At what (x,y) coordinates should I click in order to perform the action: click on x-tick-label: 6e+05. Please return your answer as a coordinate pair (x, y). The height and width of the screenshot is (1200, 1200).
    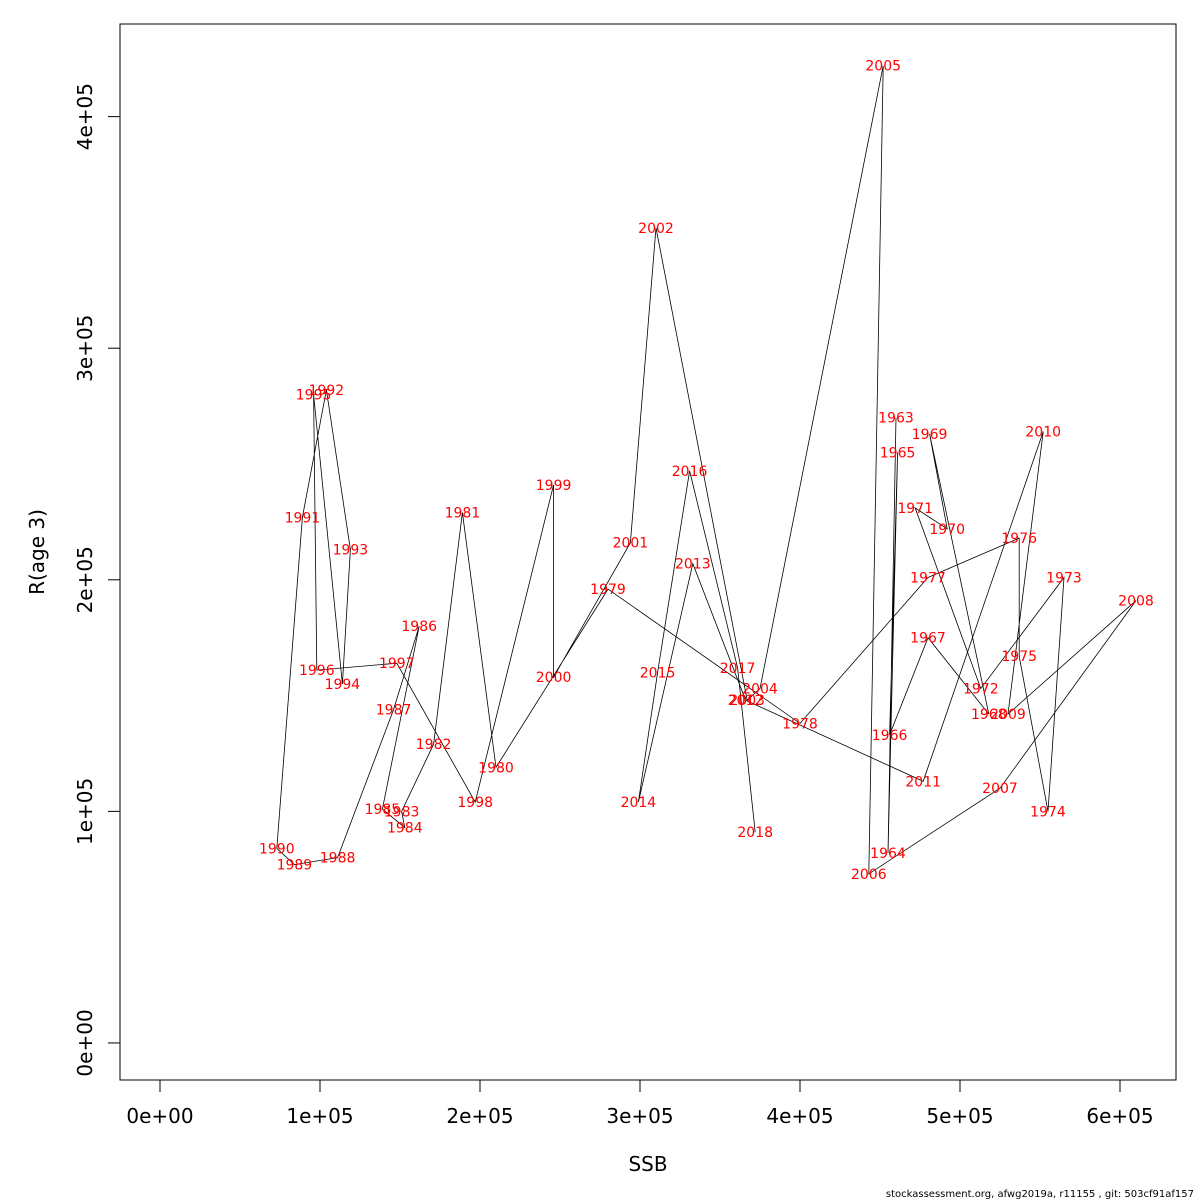
    Looking at the image, I should click on (1119, 1116).